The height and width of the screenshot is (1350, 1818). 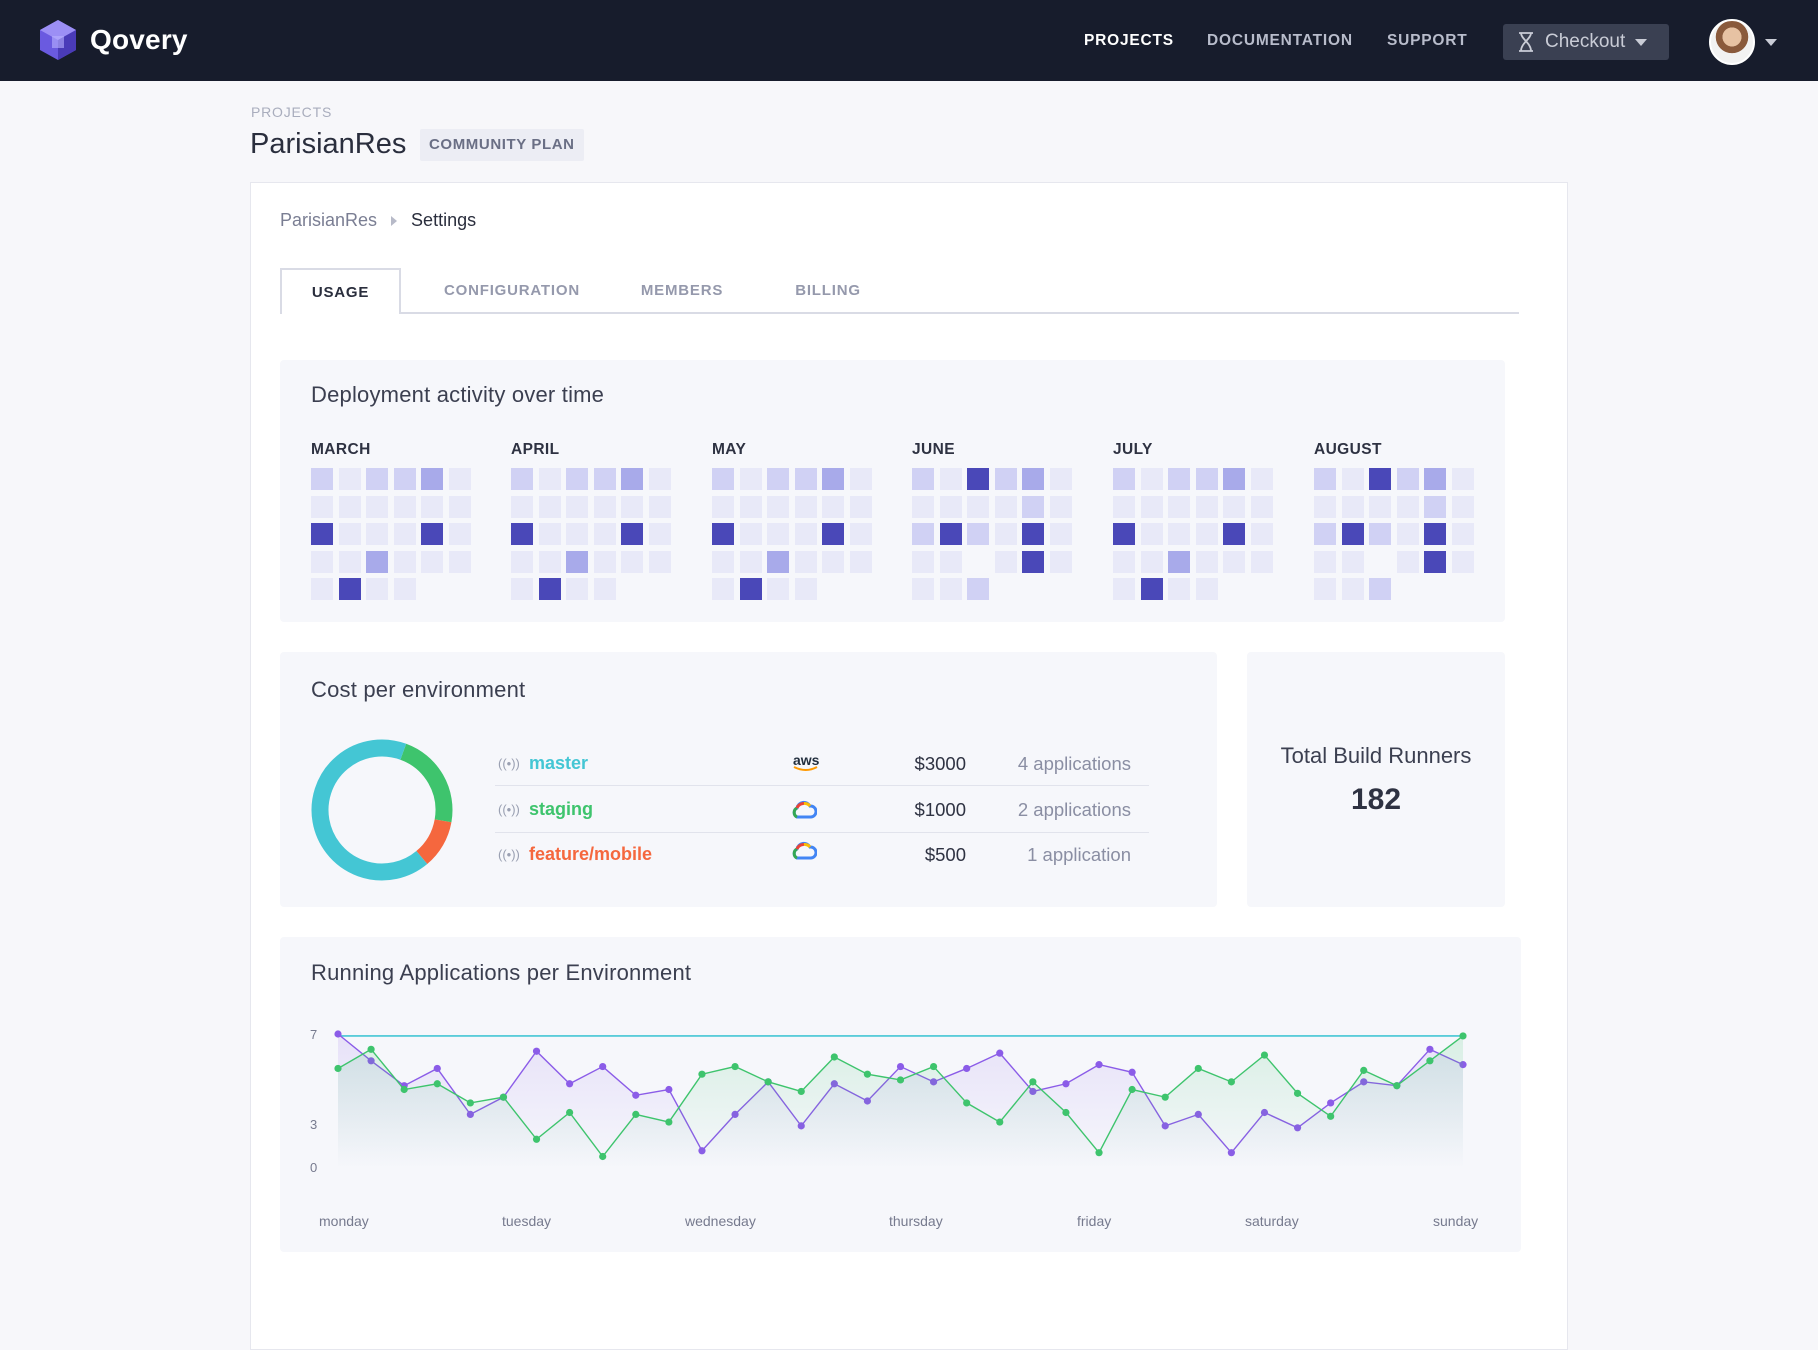 I want to click on nav-documentation: DOCUMENTATION, so click(x=1280, y=40).